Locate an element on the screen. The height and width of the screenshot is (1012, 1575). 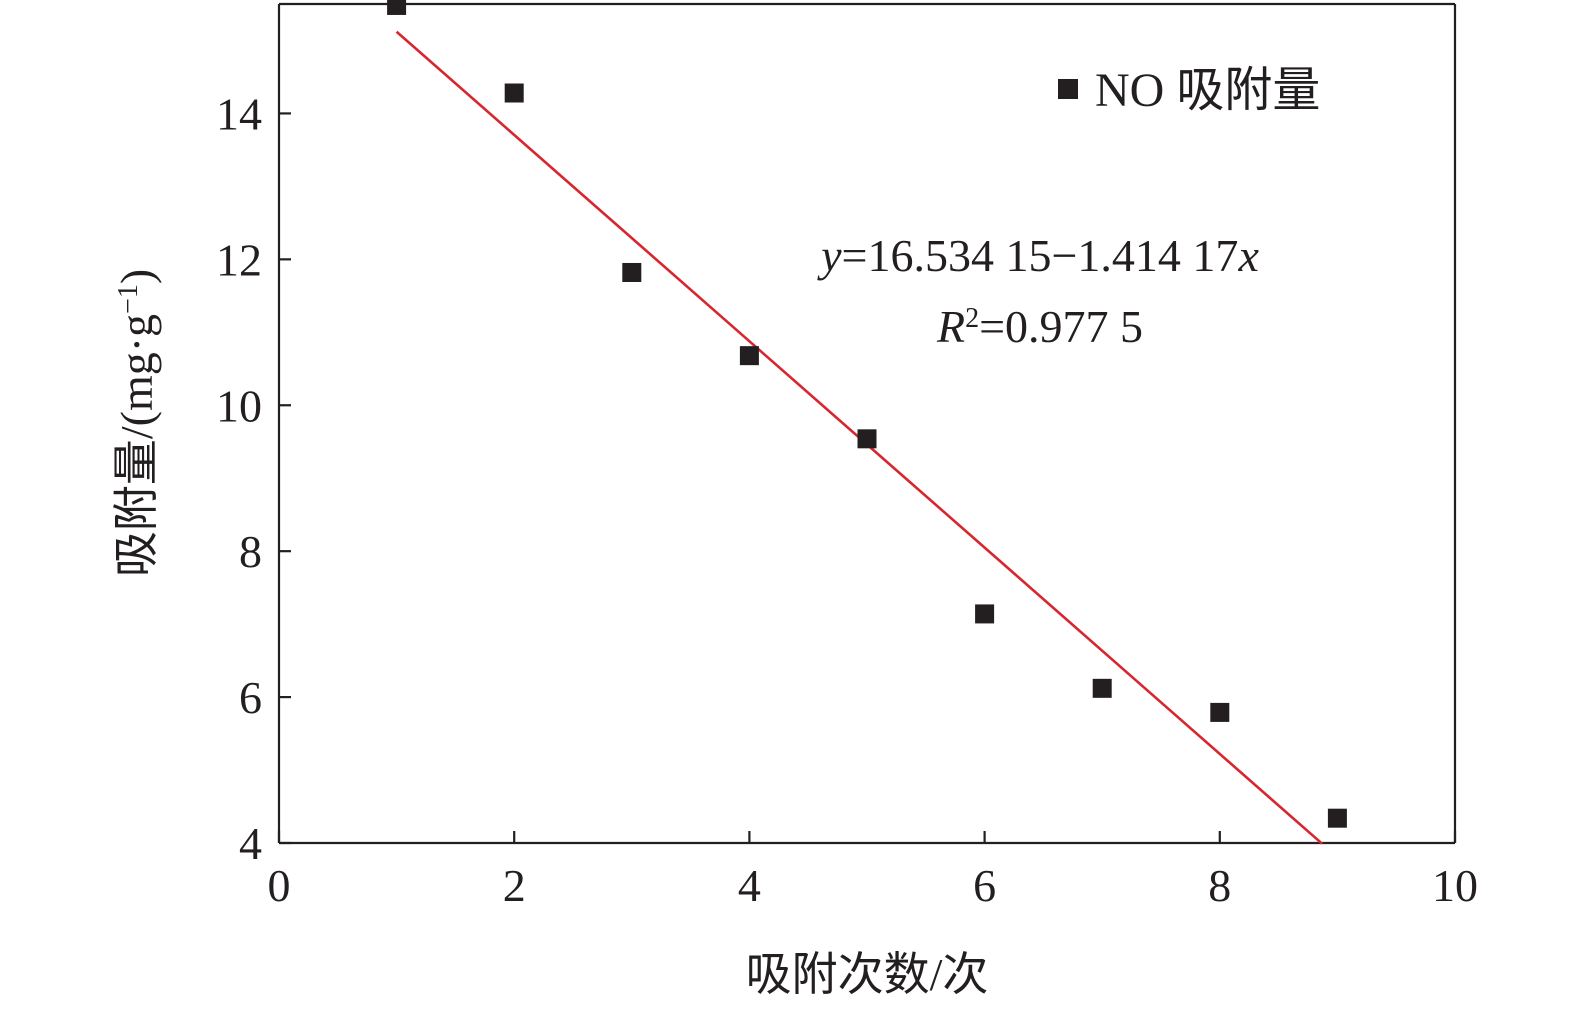
x-tick-label: 8 is located at coordinates (1219, 885).